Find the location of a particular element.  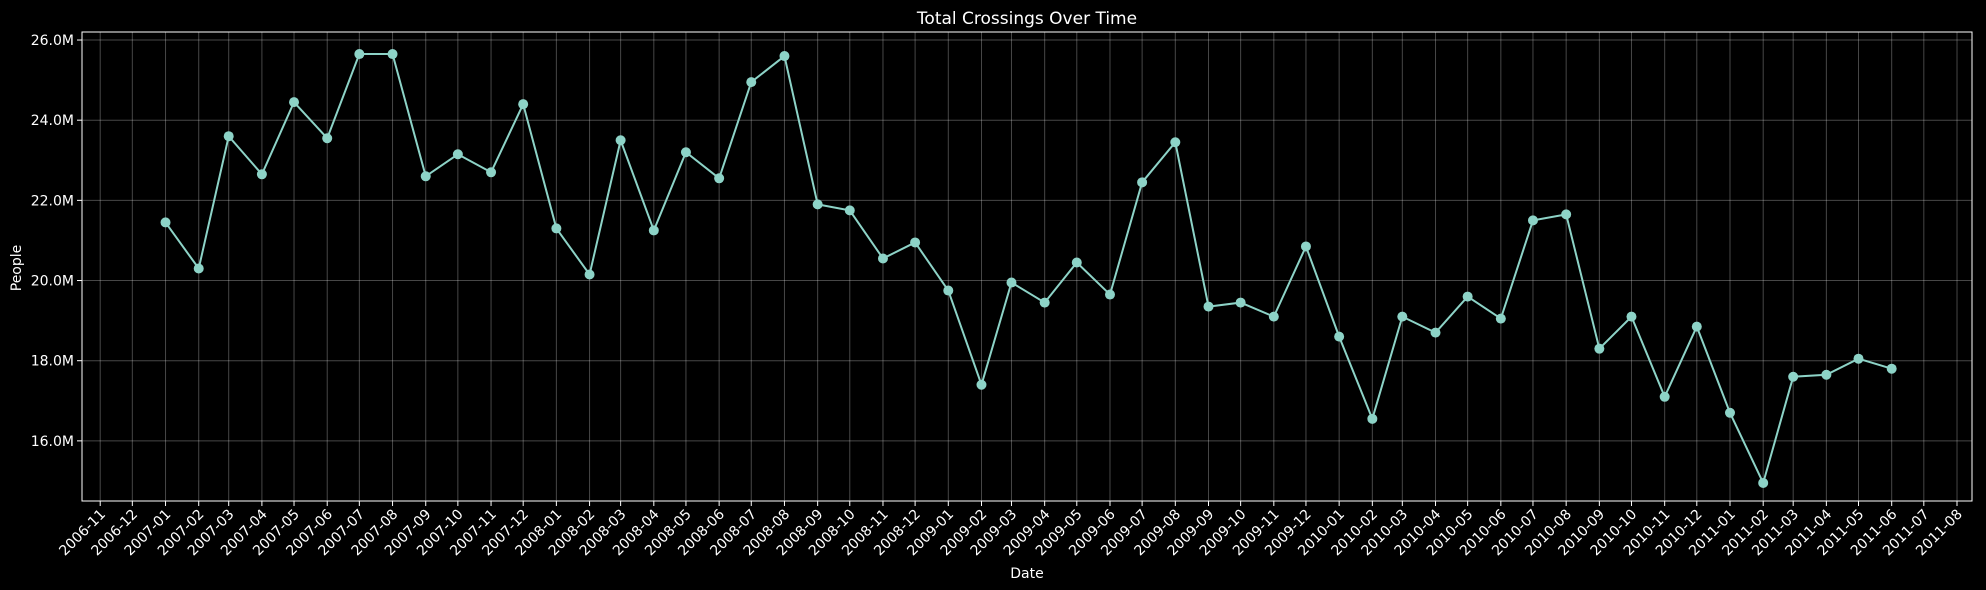

y-tick-label: 20.0M is located at coordinates (52, 282).